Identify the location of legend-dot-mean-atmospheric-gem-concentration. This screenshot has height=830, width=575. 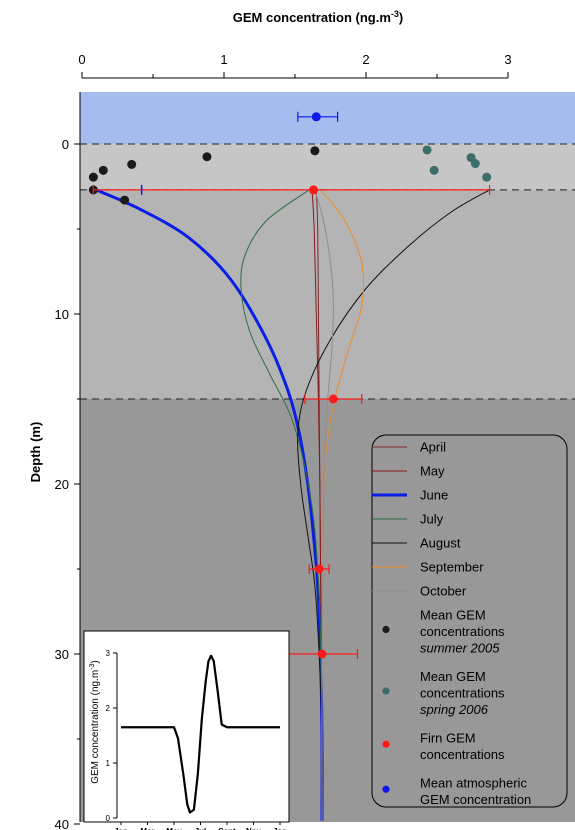
(386, 789).